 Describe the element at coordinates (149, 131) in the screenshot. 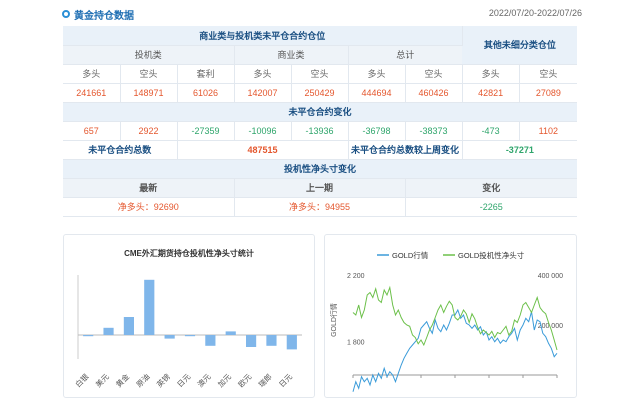

I see `change-cell: 2922` at that location.